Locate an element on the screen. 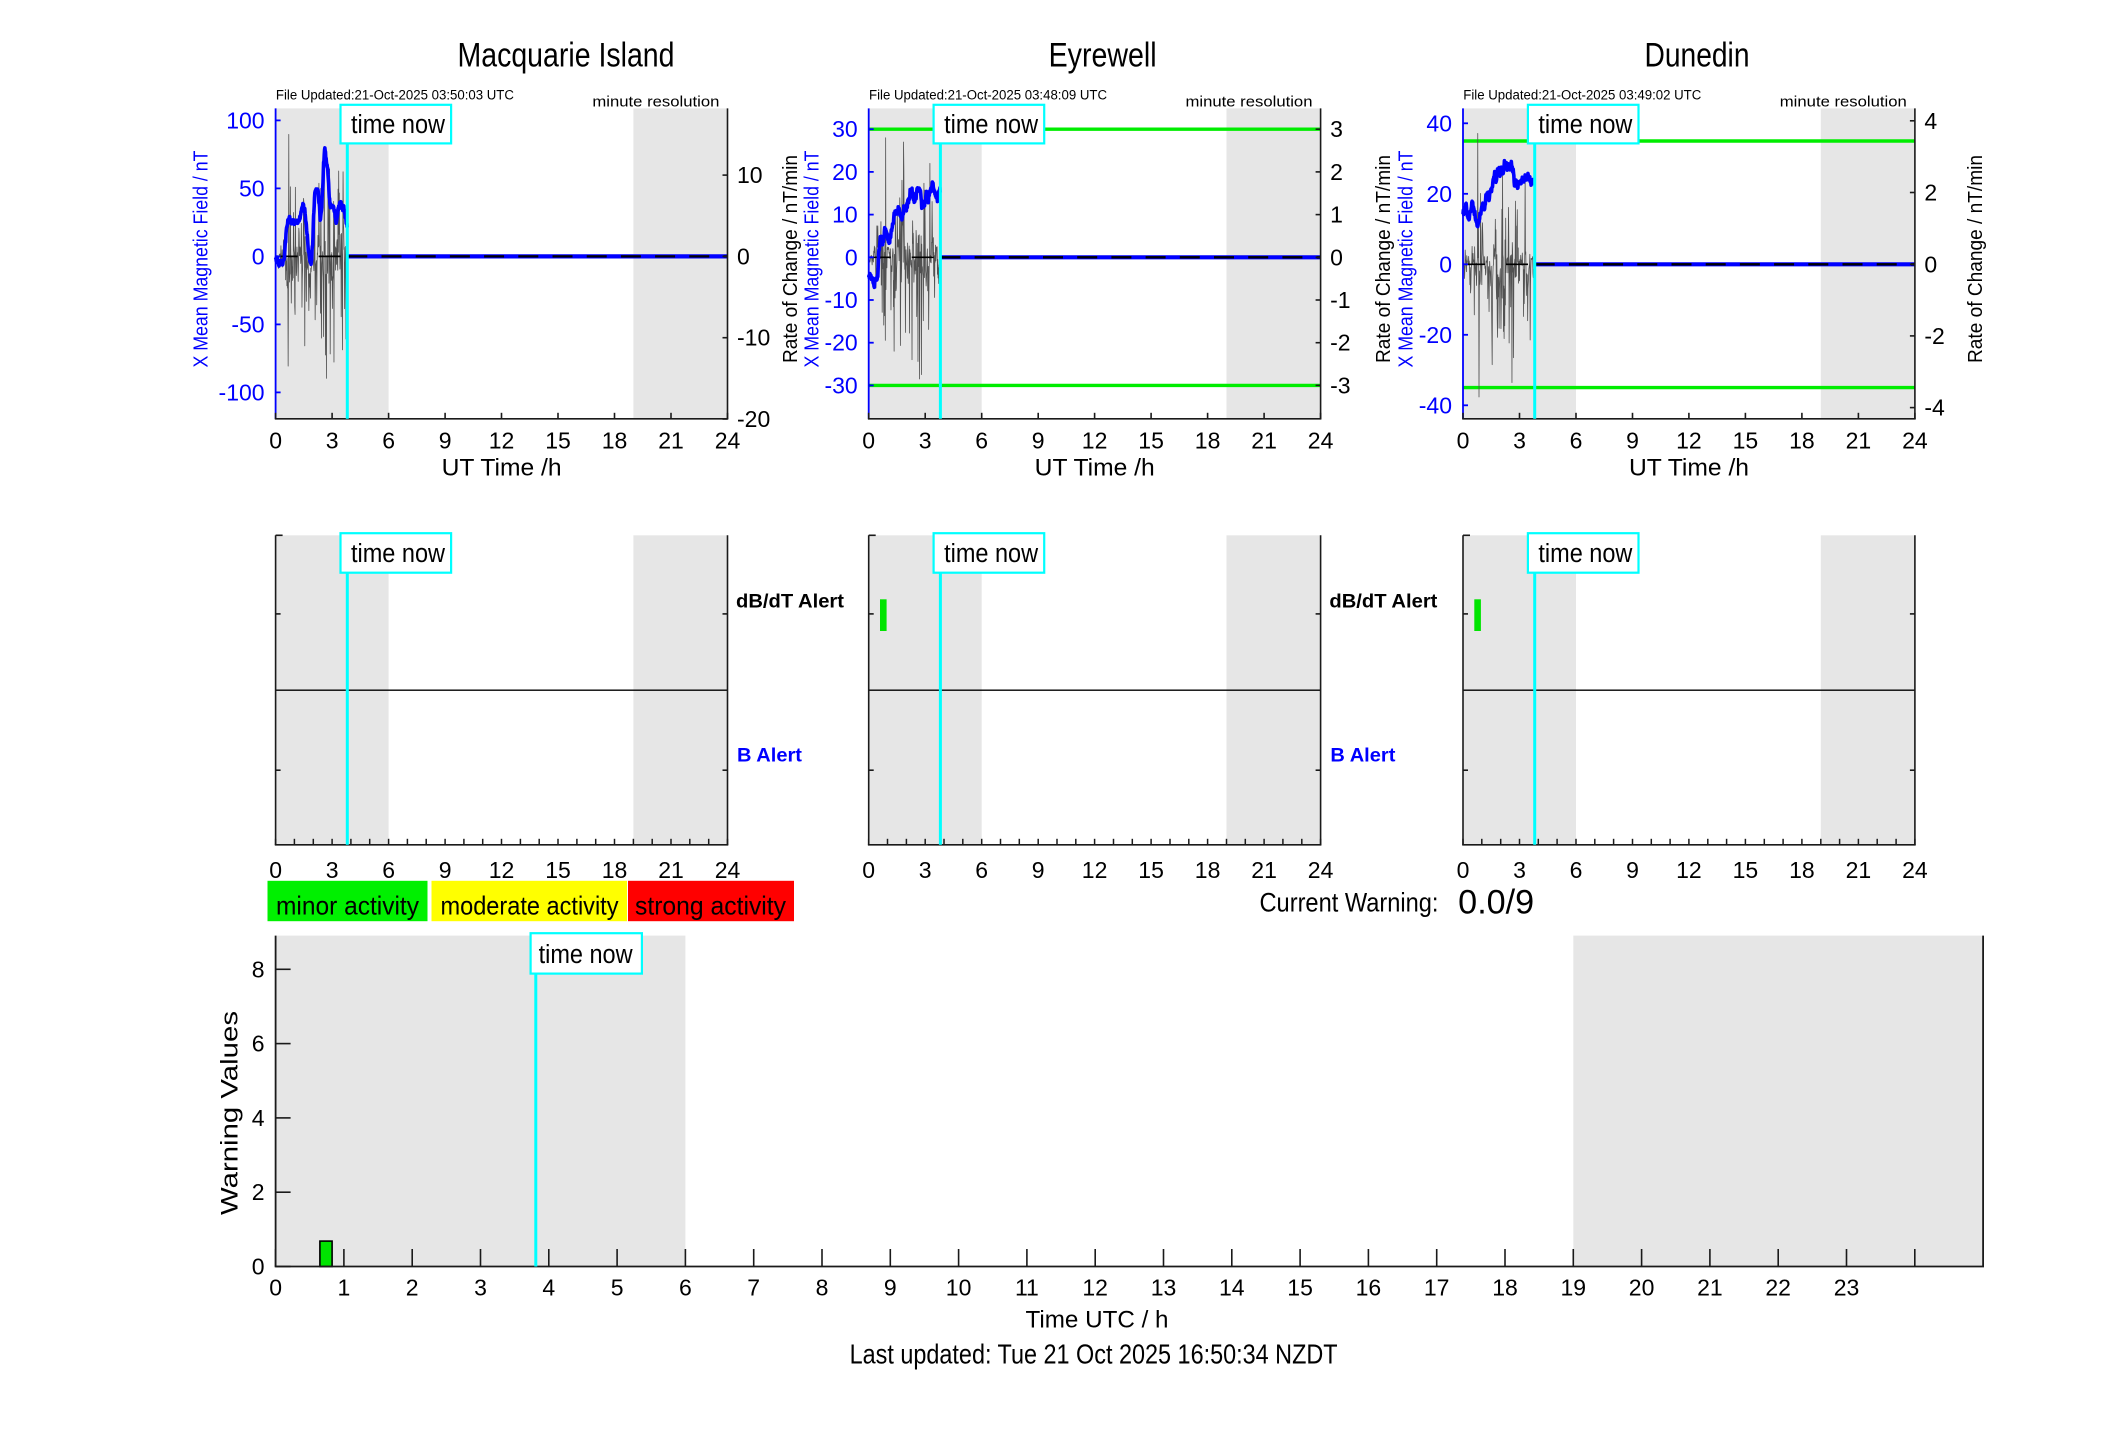 The image size is (2117, 1437). svg-text: 22 is located at coordinates (1778, 1287).